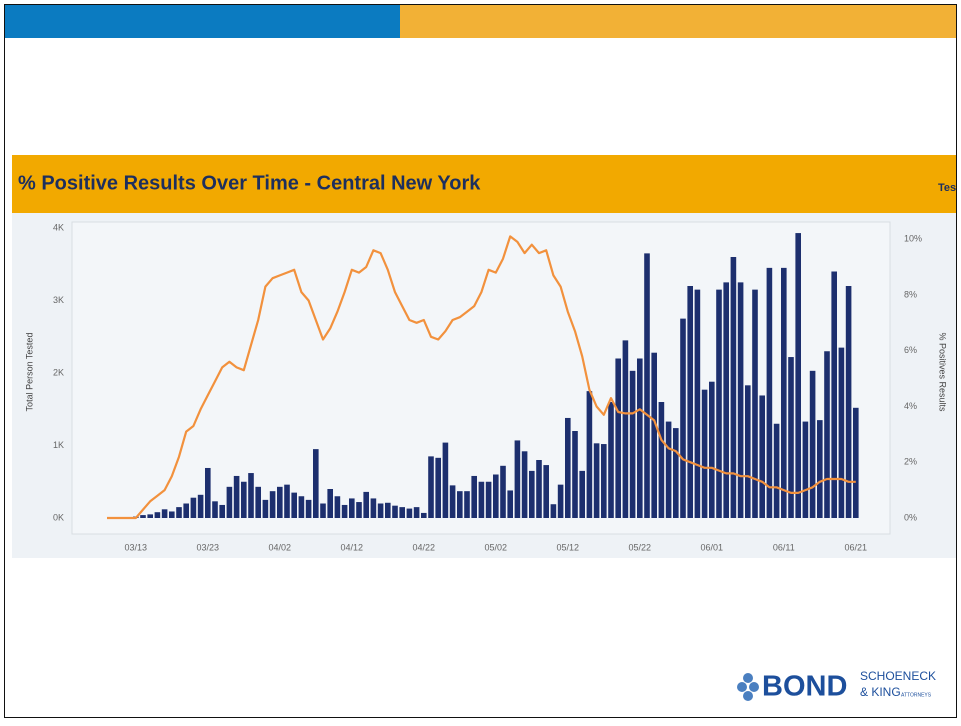 The width and height of the screenshot is (961, 726). I want to click on top-bar-orange, so click(678, 21).